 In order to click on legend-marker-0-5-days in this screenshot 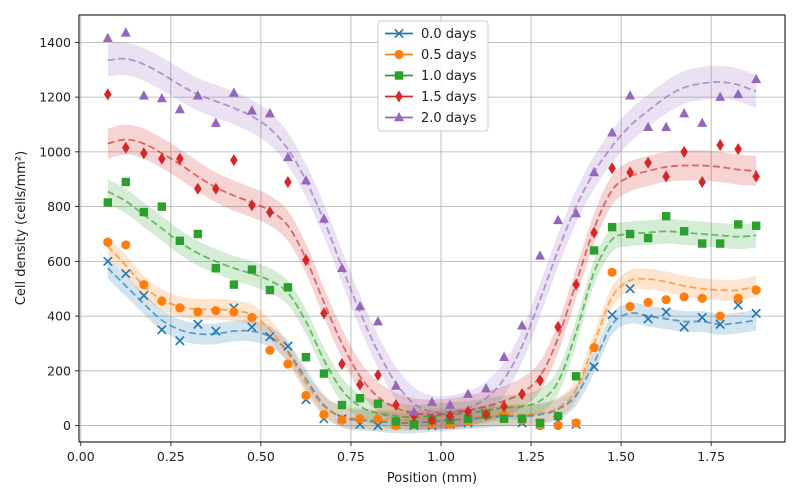, I will do `click(399, 54)`.